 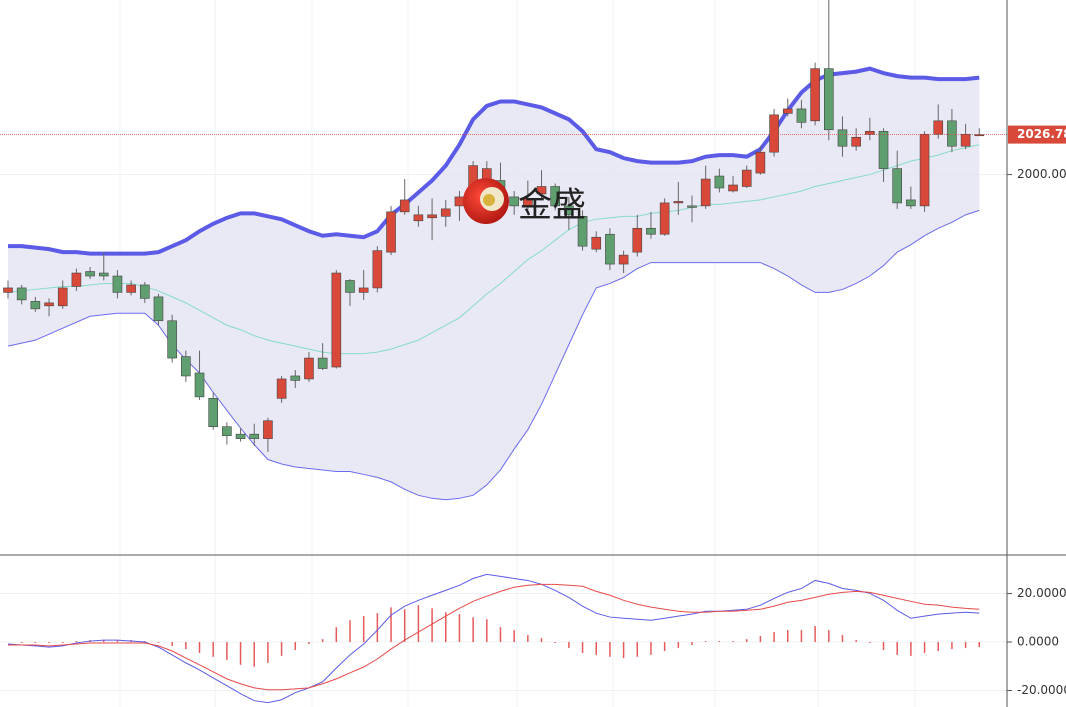 I want to click on y-tick-label: 0.0000, so click(x=1038, y=642).